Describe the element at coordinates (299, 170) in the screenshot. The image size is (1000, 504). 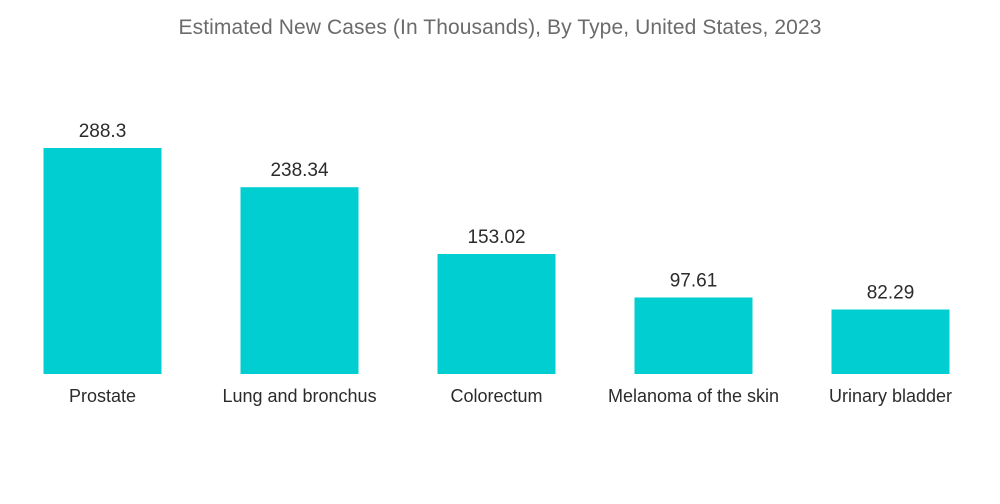
I see `value-label-2: 238.34` at that location.